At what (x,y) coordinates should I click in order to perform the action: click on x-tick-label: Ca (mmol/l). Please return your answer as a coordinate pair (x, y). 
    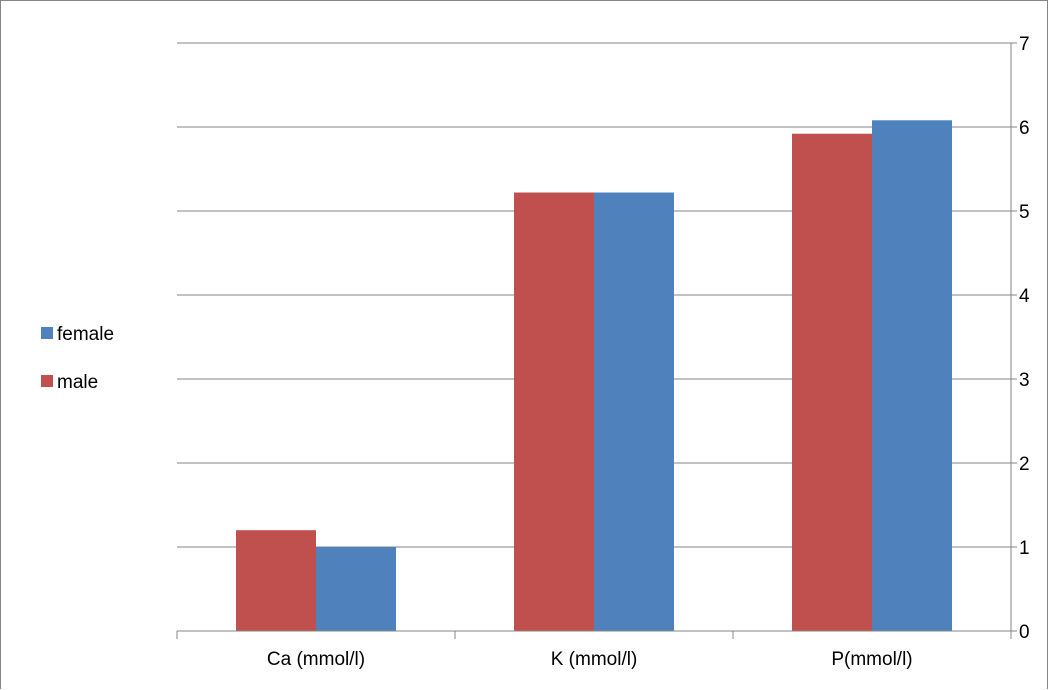
    Looking at the image, I should click on (316, 659).